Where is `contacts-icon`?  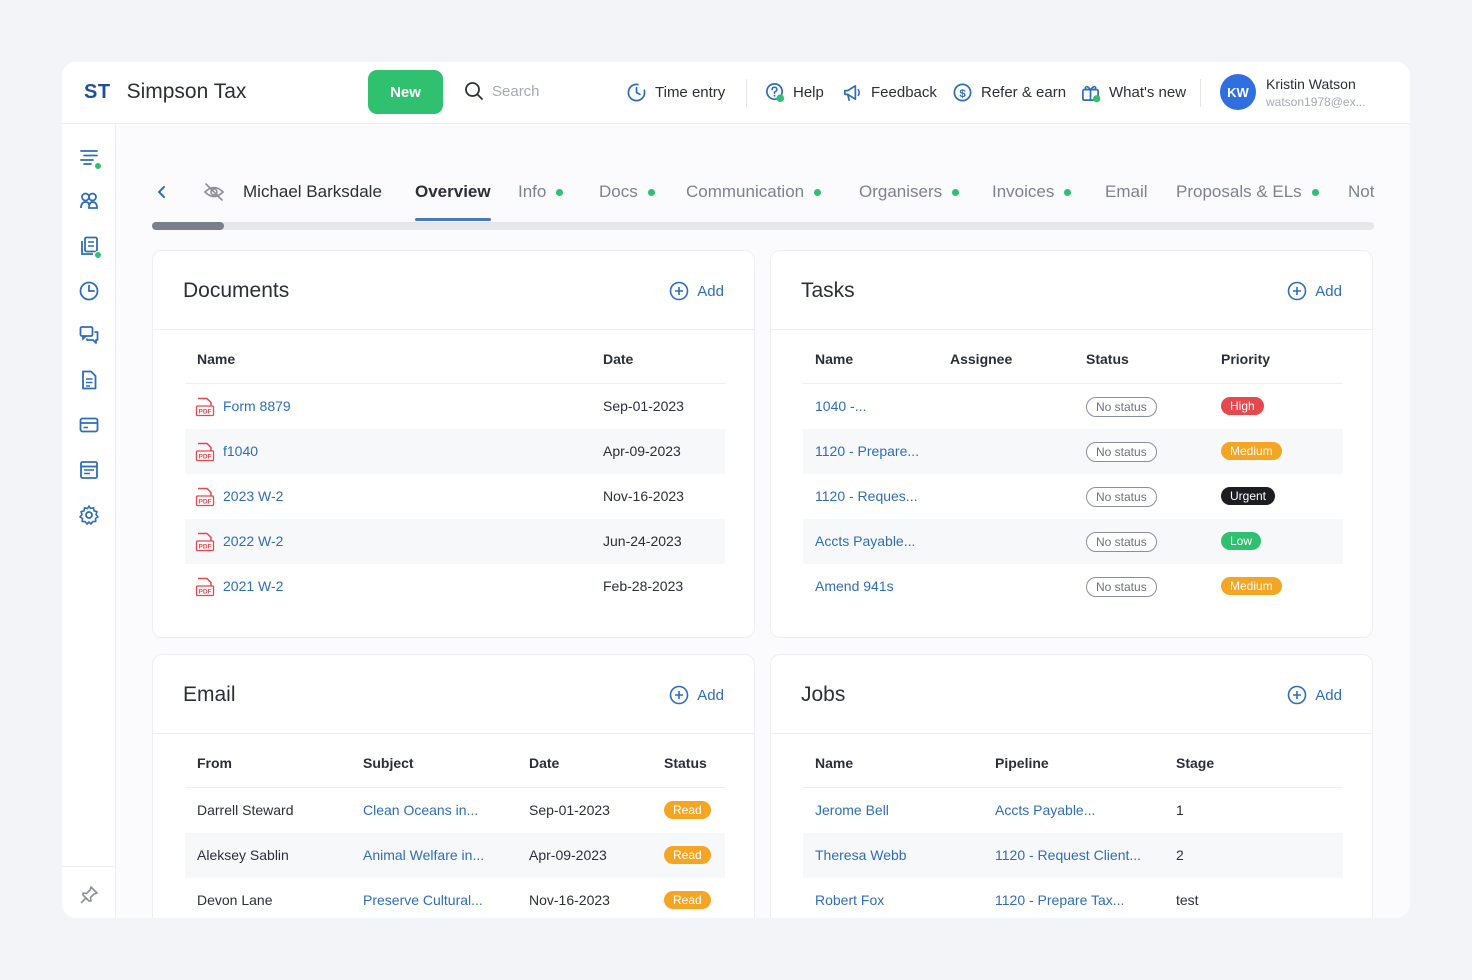
contacts-icon is located at coordinates (89, 200).